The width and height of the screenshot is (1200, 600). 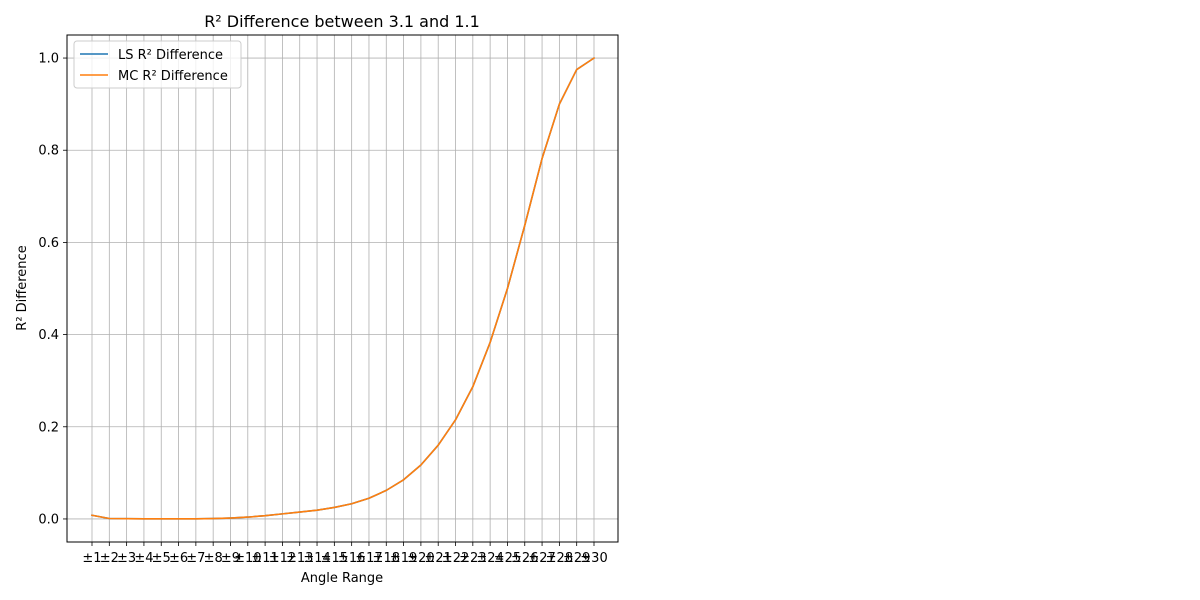 I want to click on y-axis-label: R² Difference, so click(x=22, y=287).